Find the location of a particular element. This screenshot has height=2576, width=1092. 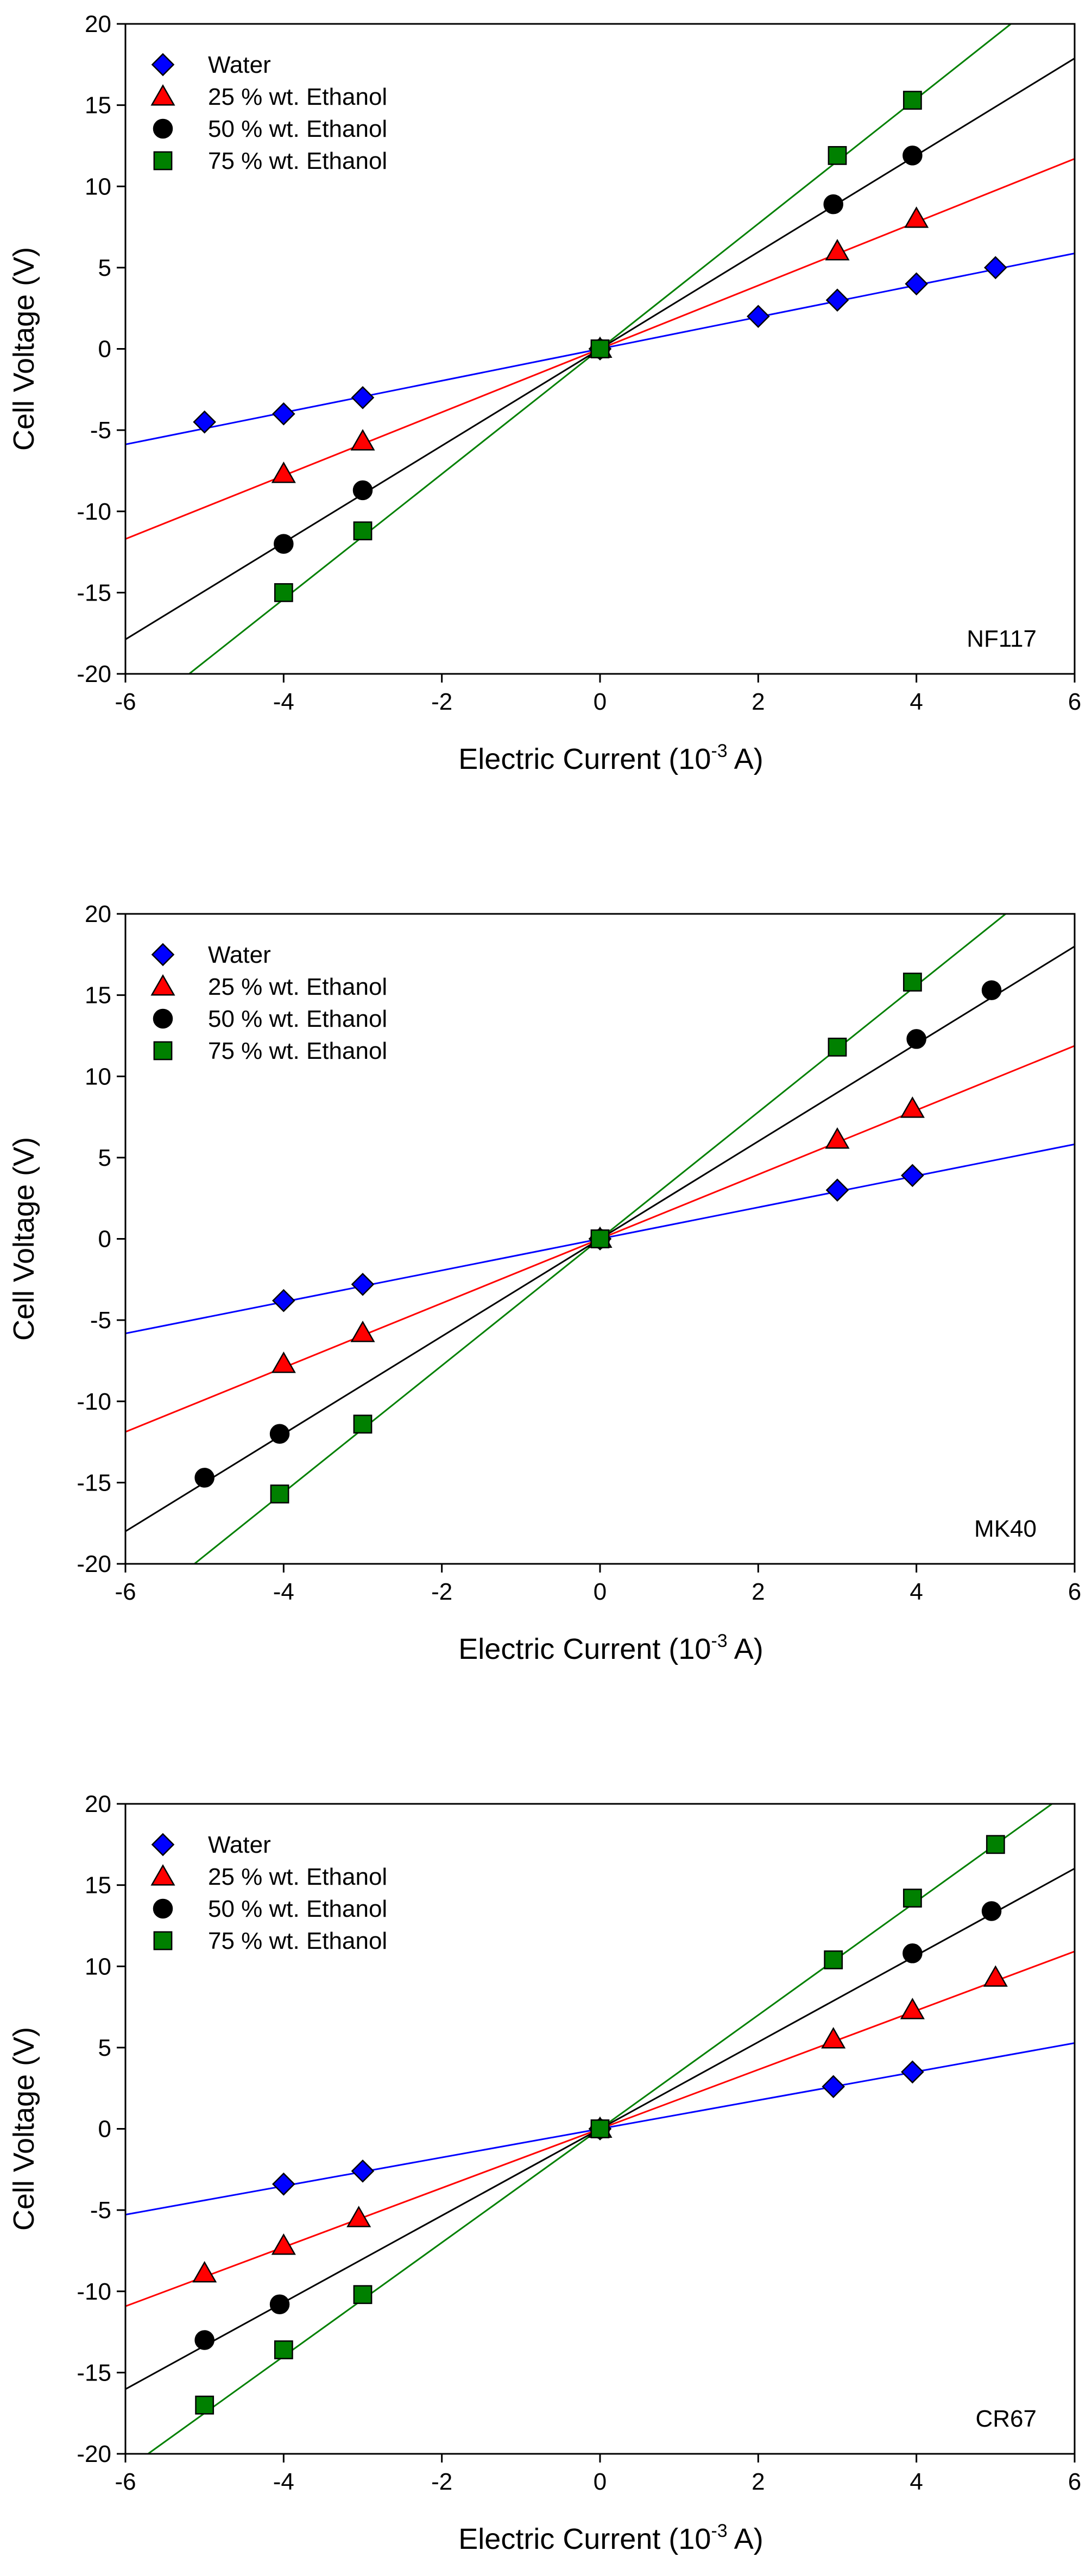

y-tick-label: -10 is located at coordinates (94, 512).